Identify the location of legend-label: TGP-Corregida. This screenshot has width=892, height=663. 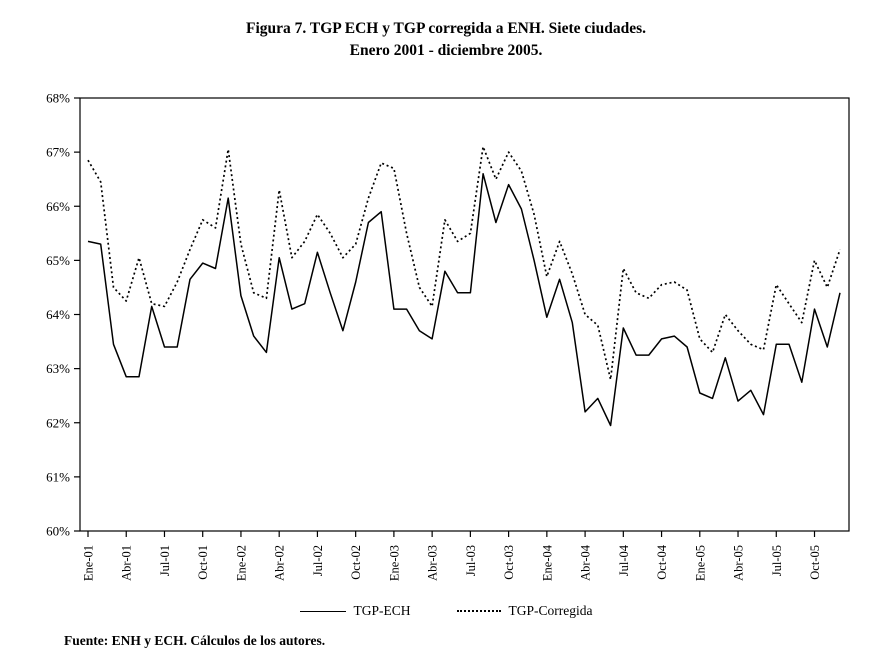
(550, 610).